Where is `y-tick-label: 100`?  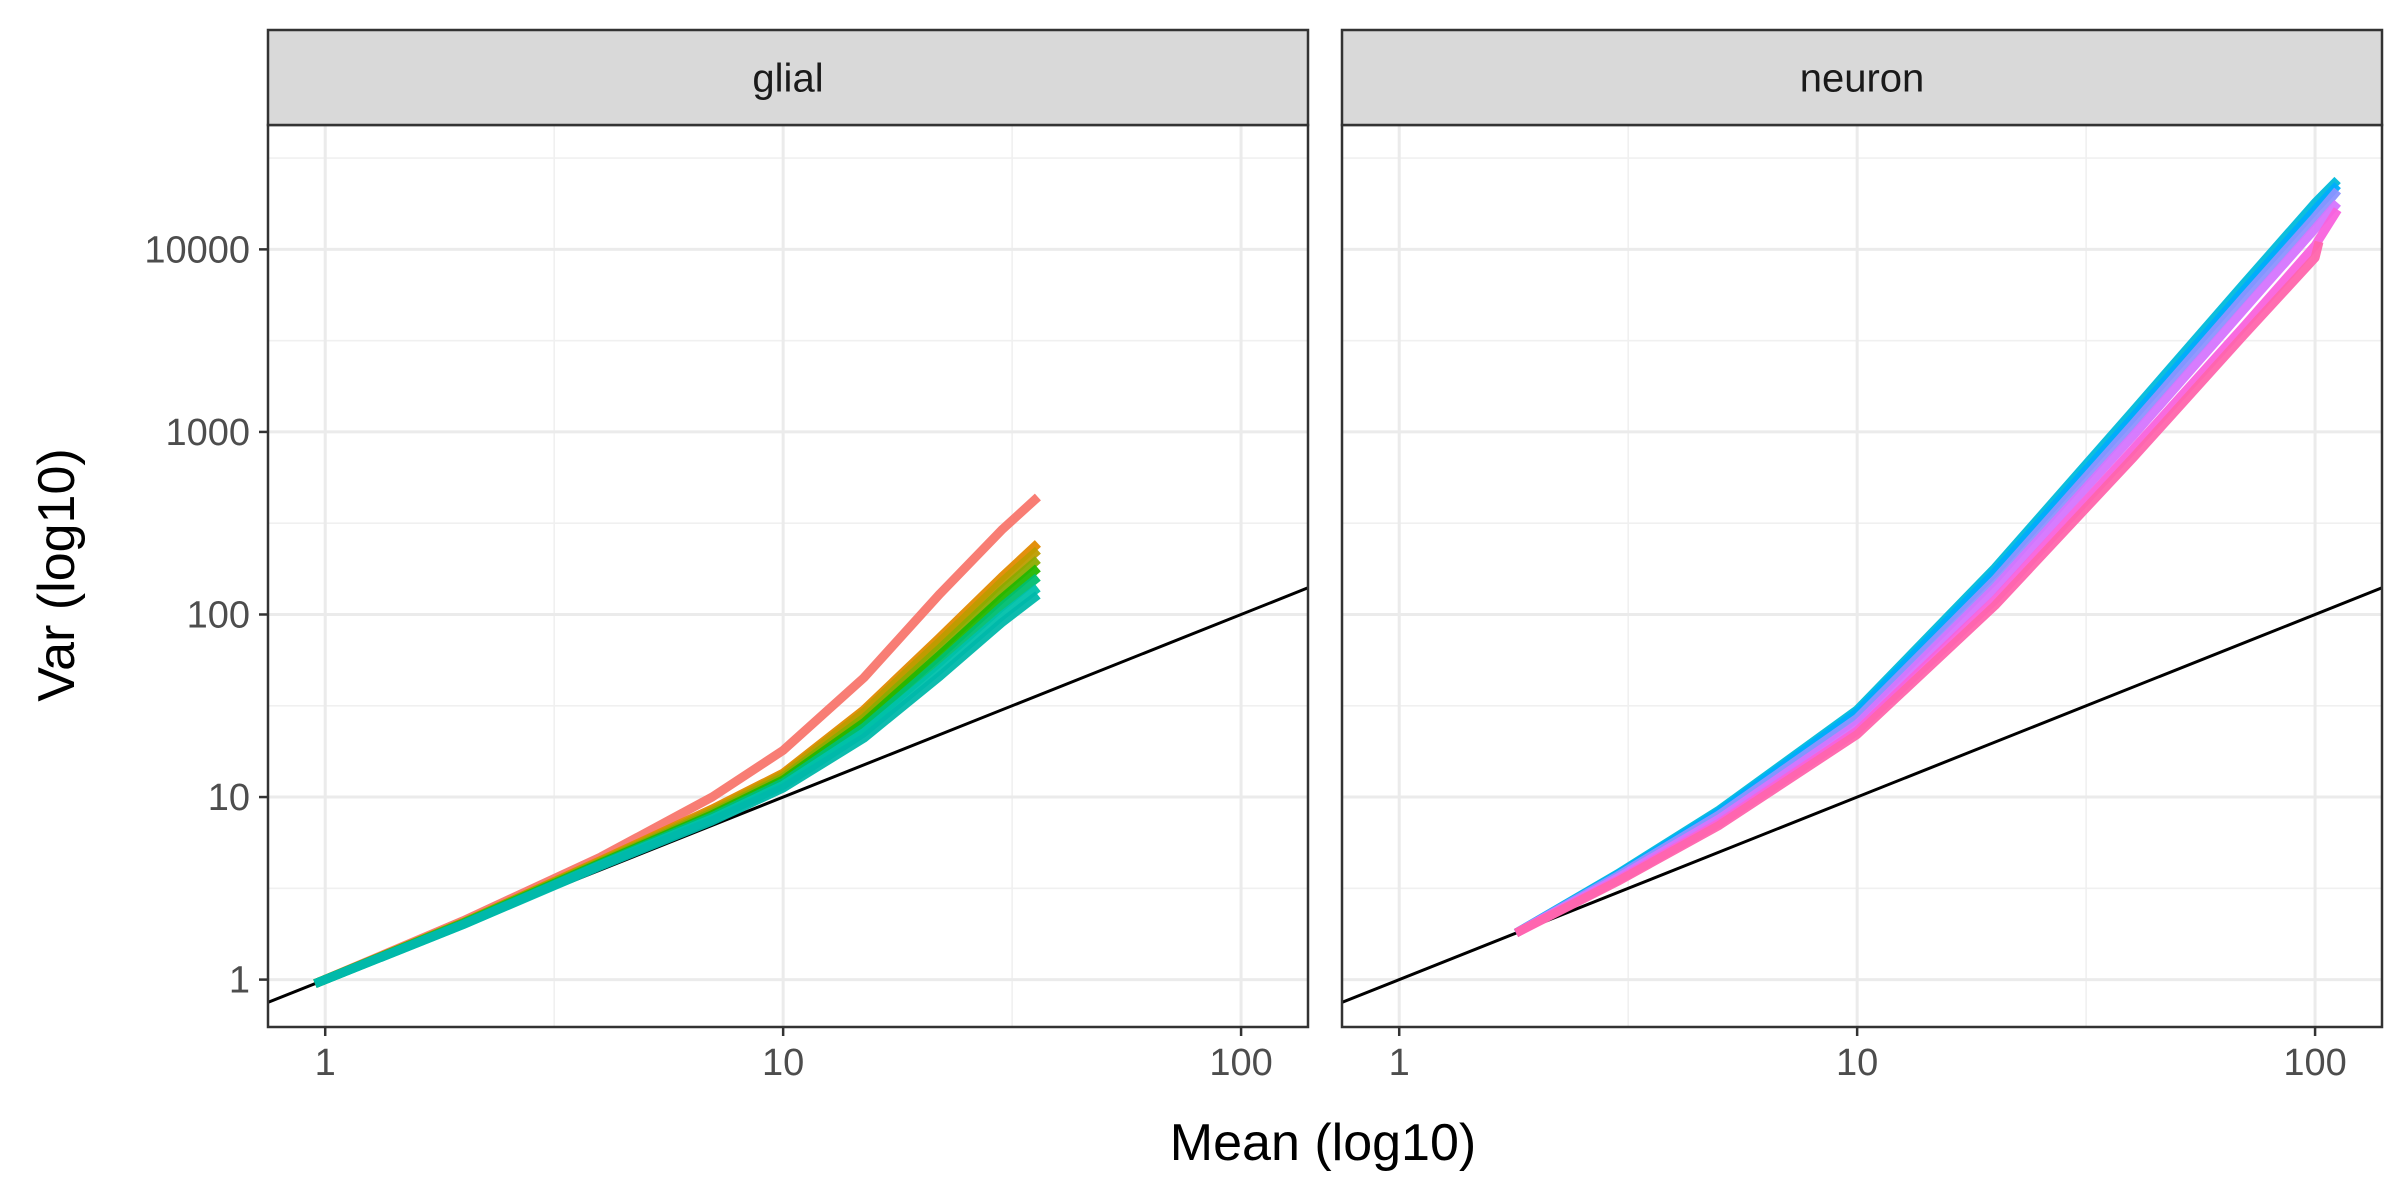
y-tick-label: 100 is located at coordinates (218, 615).